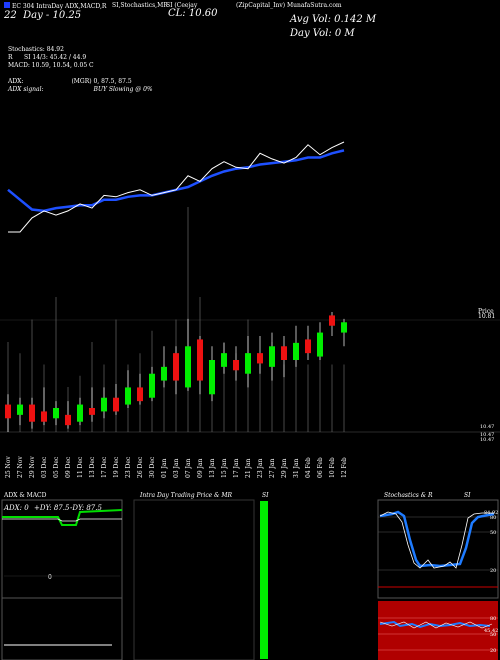 This screenshot has height=660, width=500. I want to click on date-tick-label: 10 Feb, so click(332, 467).